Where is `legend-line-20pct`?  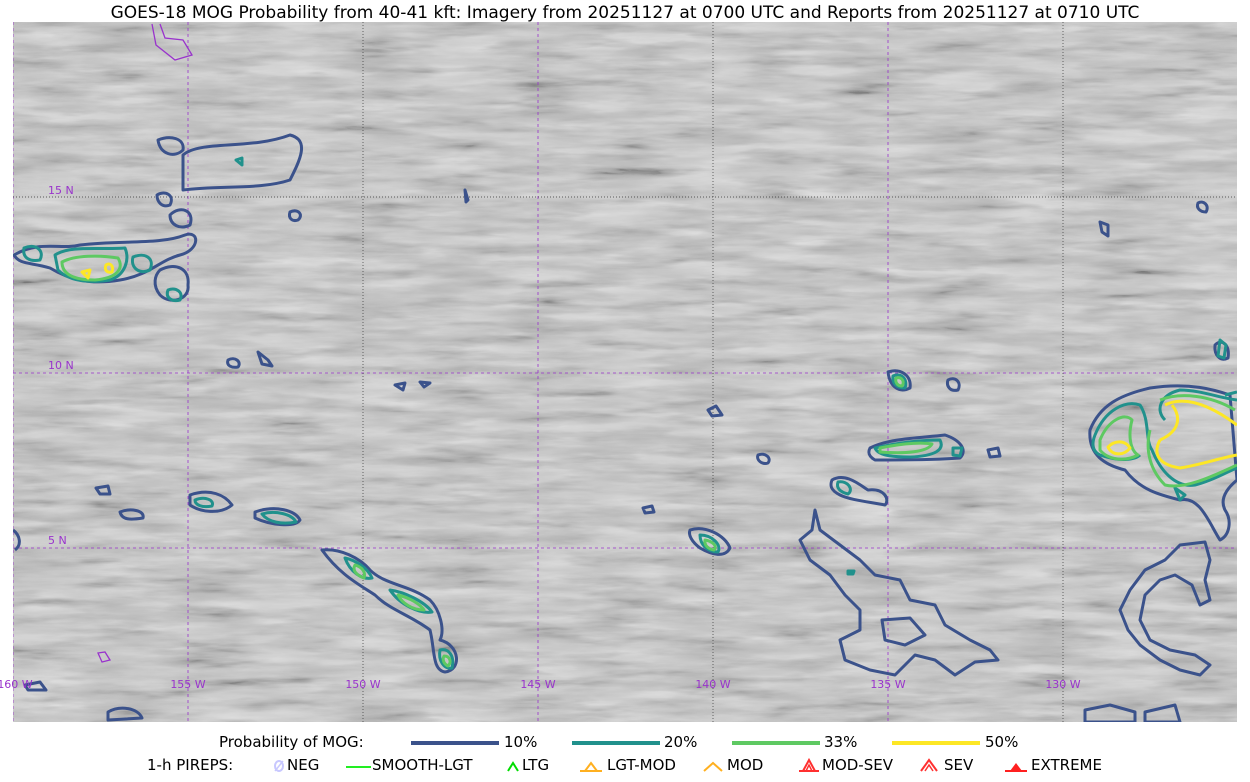
legend-line-20pct is located at coordinates (616, 743).